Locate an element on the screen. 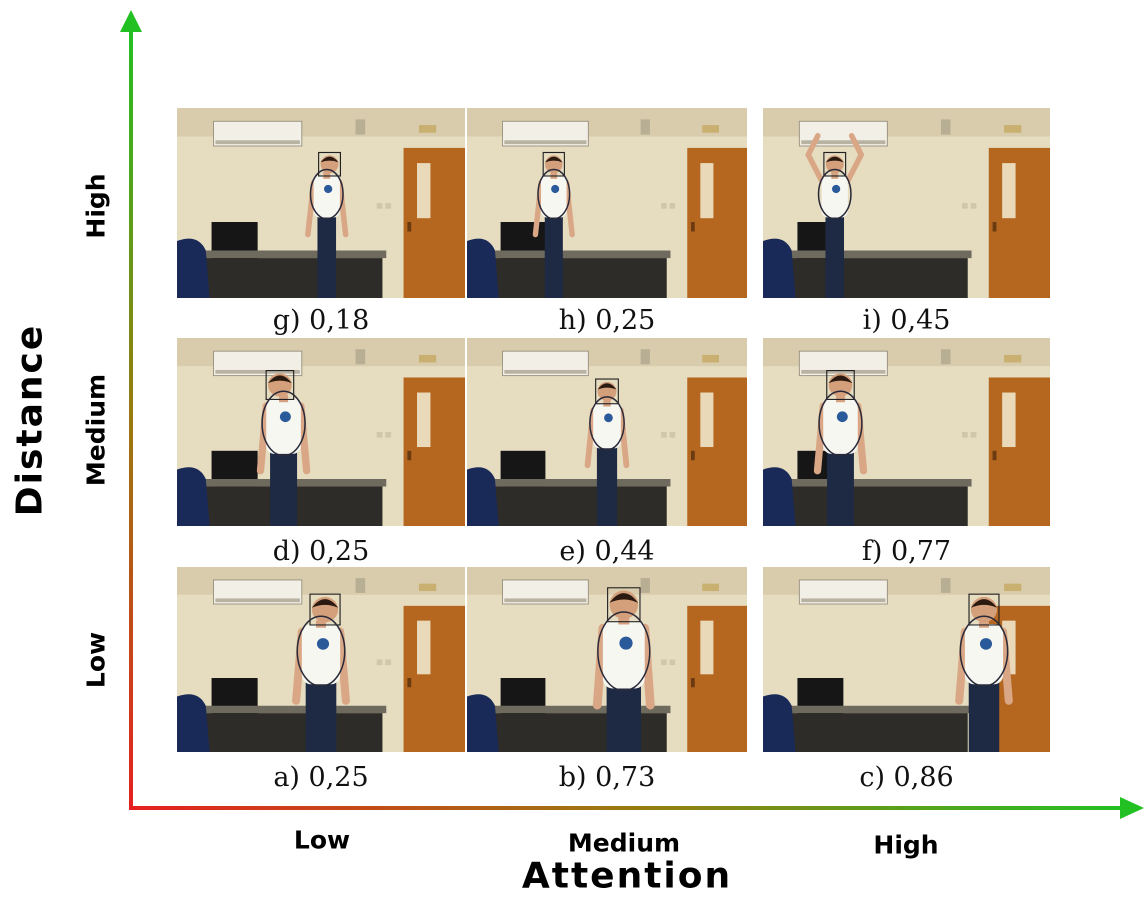  photo-panel-g is located at coordinates (321, 203).